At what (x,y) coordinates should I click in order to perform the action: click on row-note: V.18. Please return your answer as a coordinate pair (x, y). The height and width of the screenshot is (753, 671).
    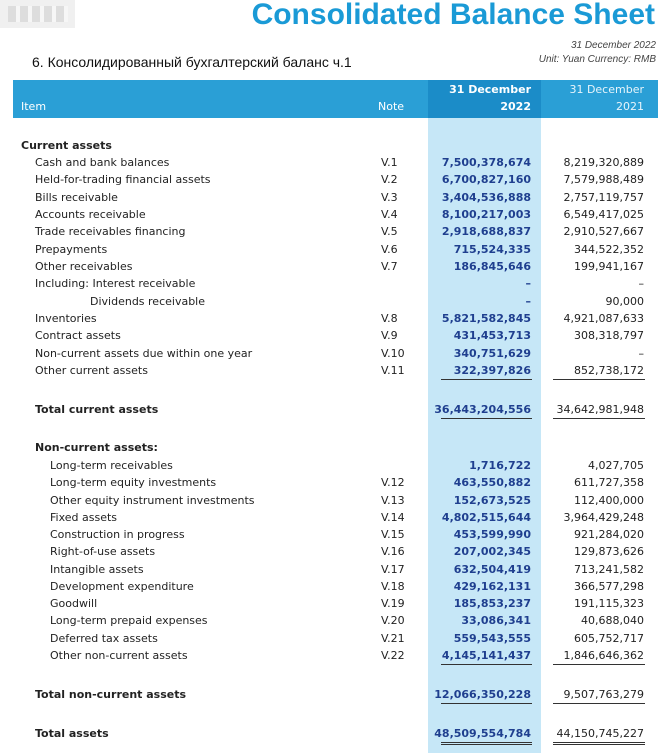
    Looking at the image, I should click on (393, 586).